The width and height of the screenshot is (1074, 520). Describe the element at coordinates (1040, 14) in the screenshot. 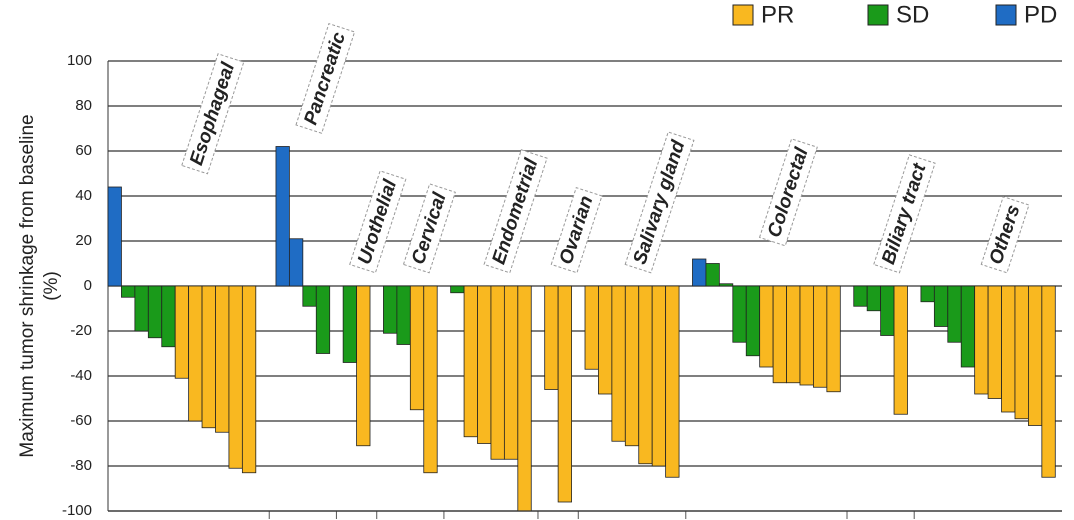

I see `legend-label: PD` at that location.